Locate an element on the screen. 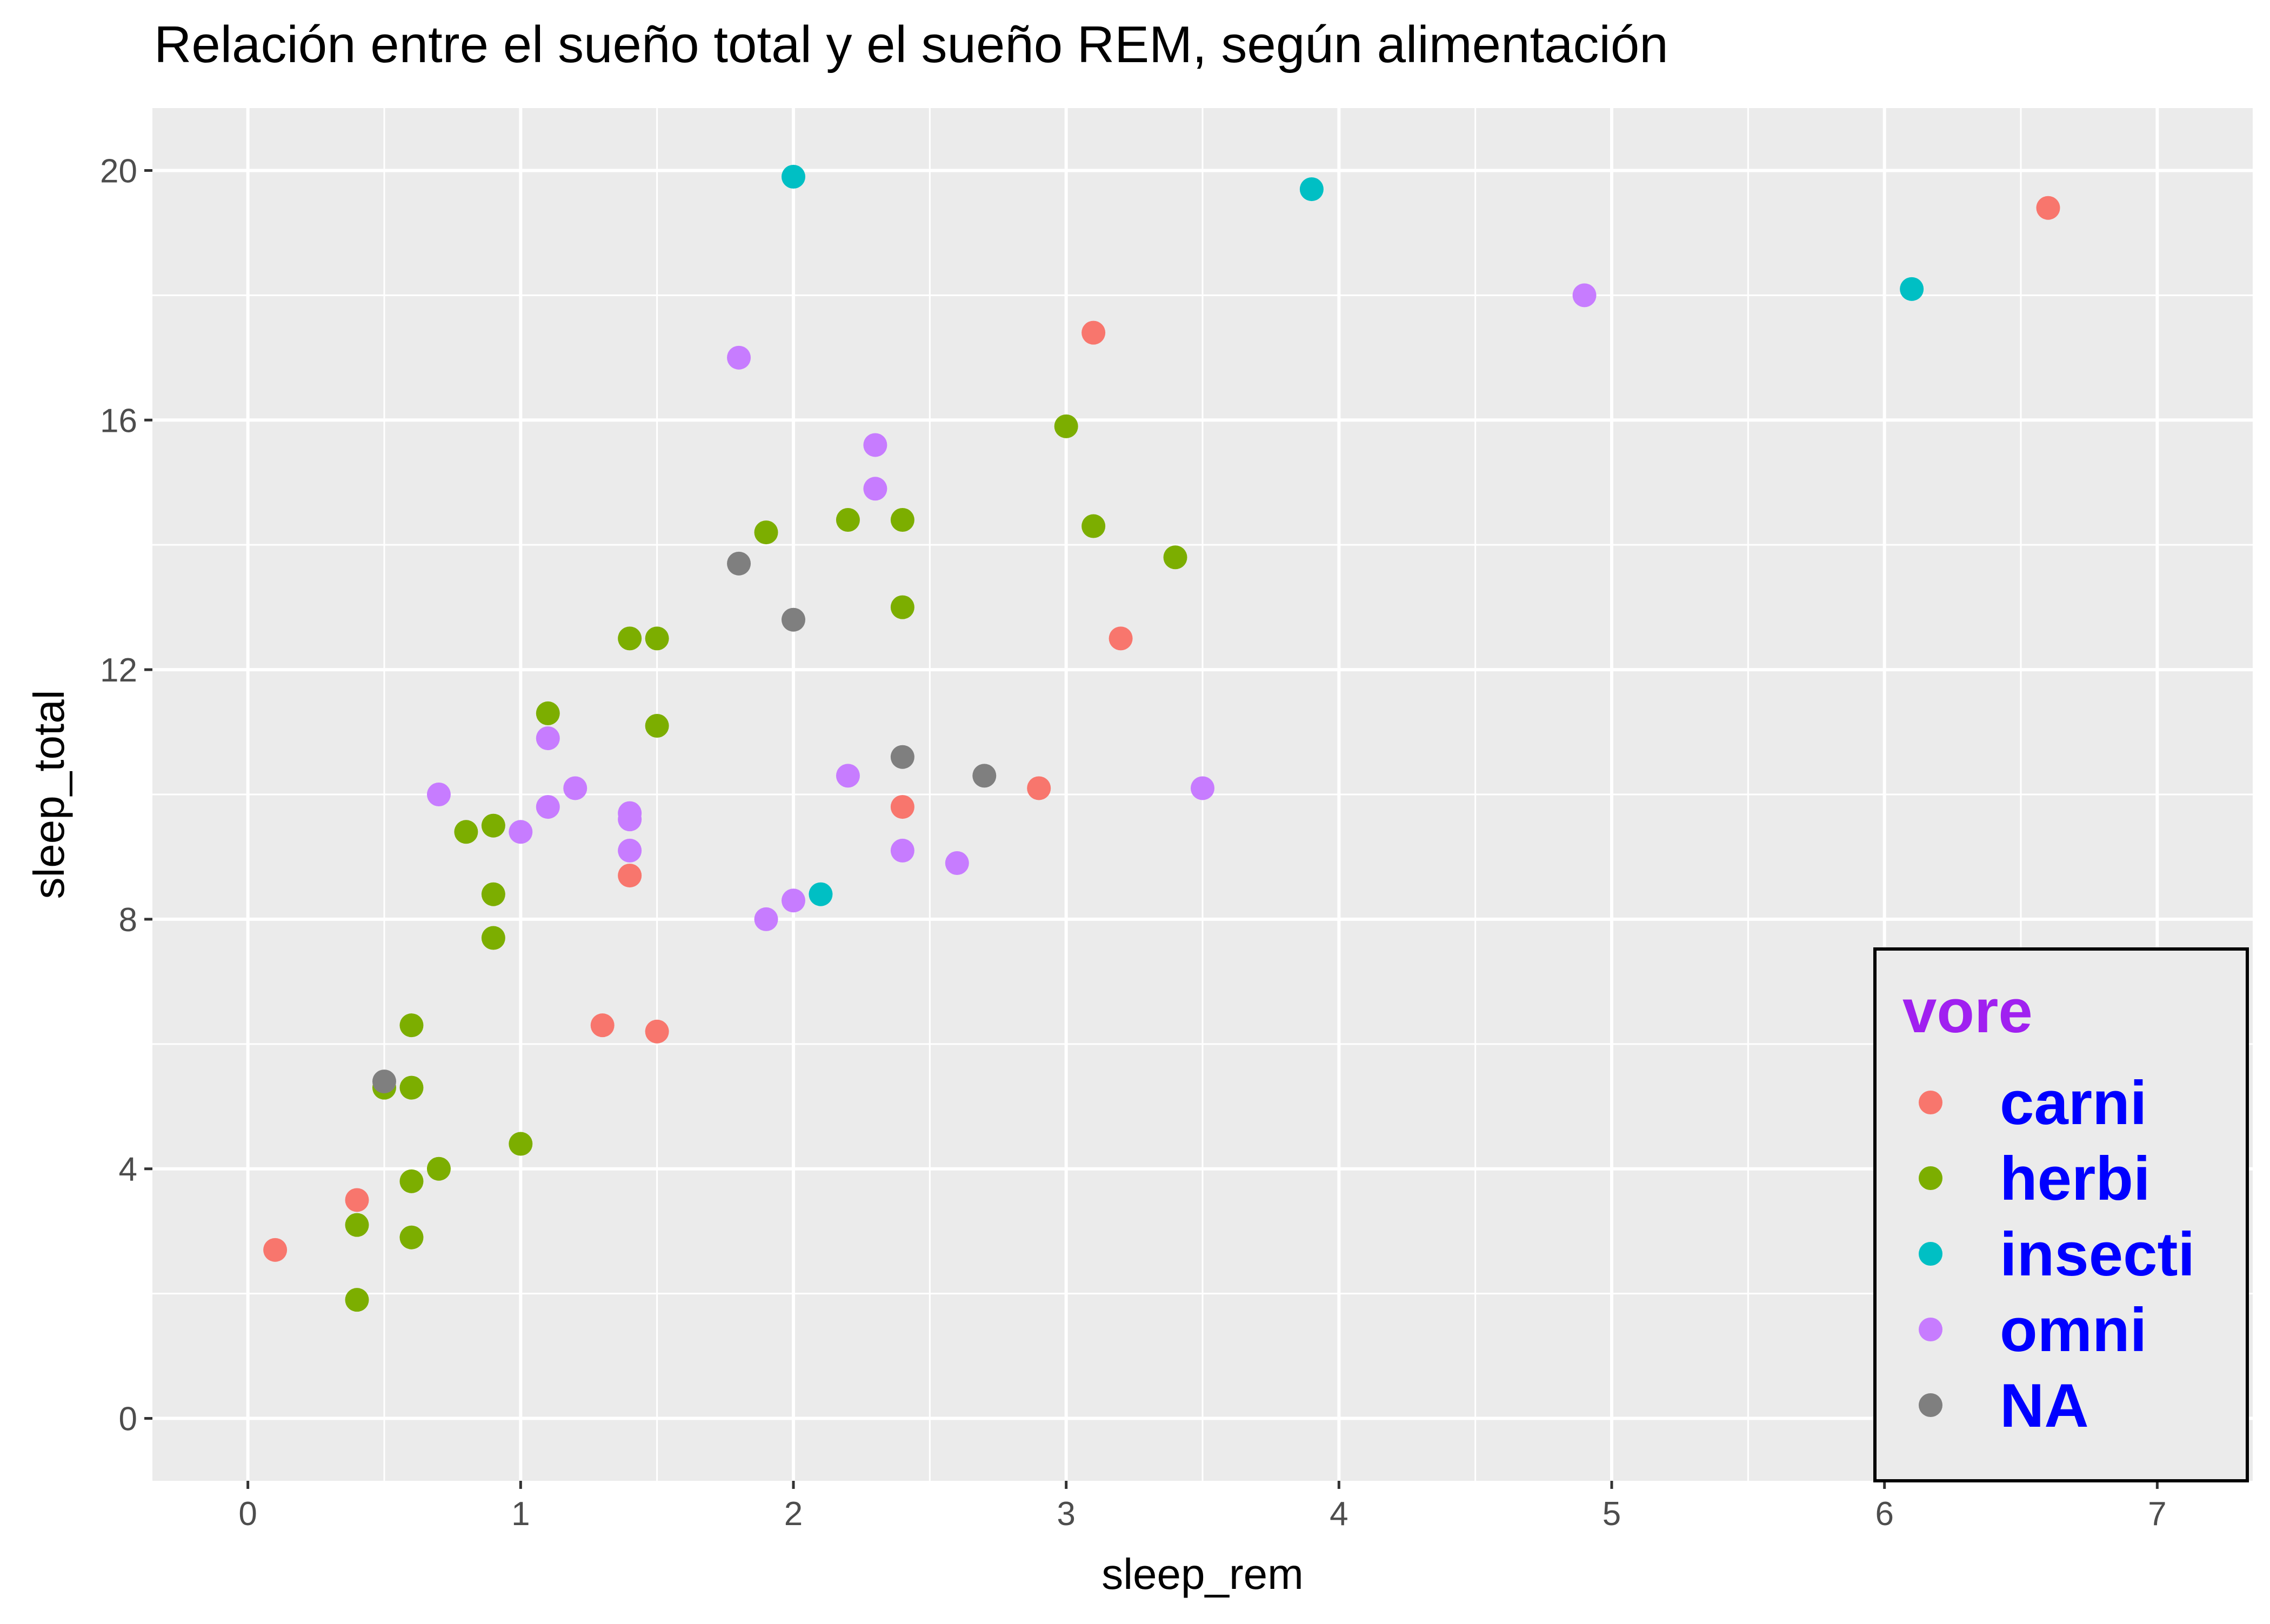 Image resolution: width=2270 pixels, height=1624 pixels. legend-box is located at coordinates (2061, 1214).